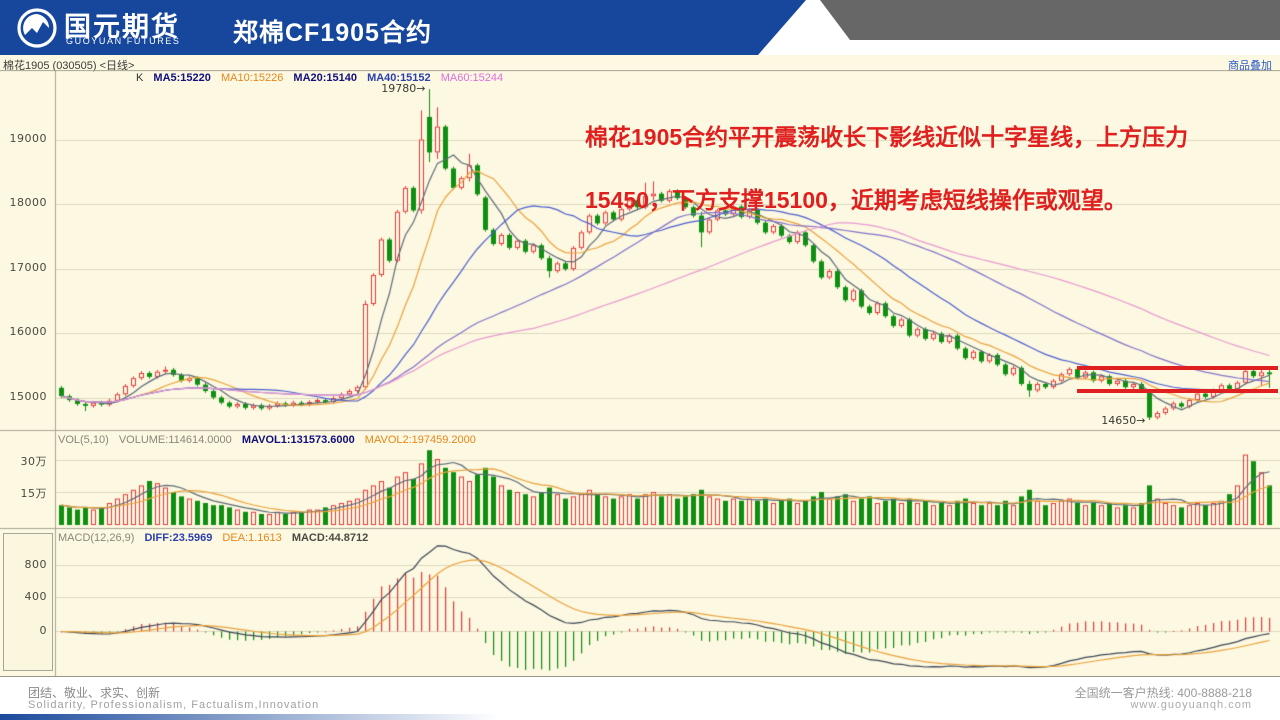 Image resolution: width=1280 pixels, height=720 pixels. Describe the element at coordinates (175, 440) in the screenshot. I see `volume-value-label: VOLUME:114614.0000` at that location.